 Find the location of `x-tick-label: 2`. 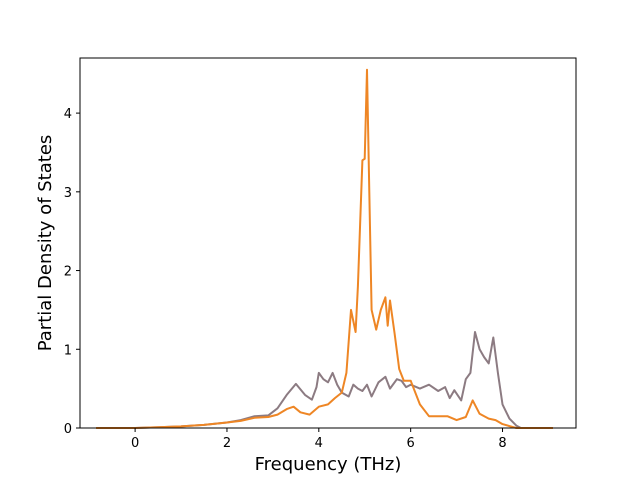

x-tick-label: 2 is located at coordinates (227, 443).